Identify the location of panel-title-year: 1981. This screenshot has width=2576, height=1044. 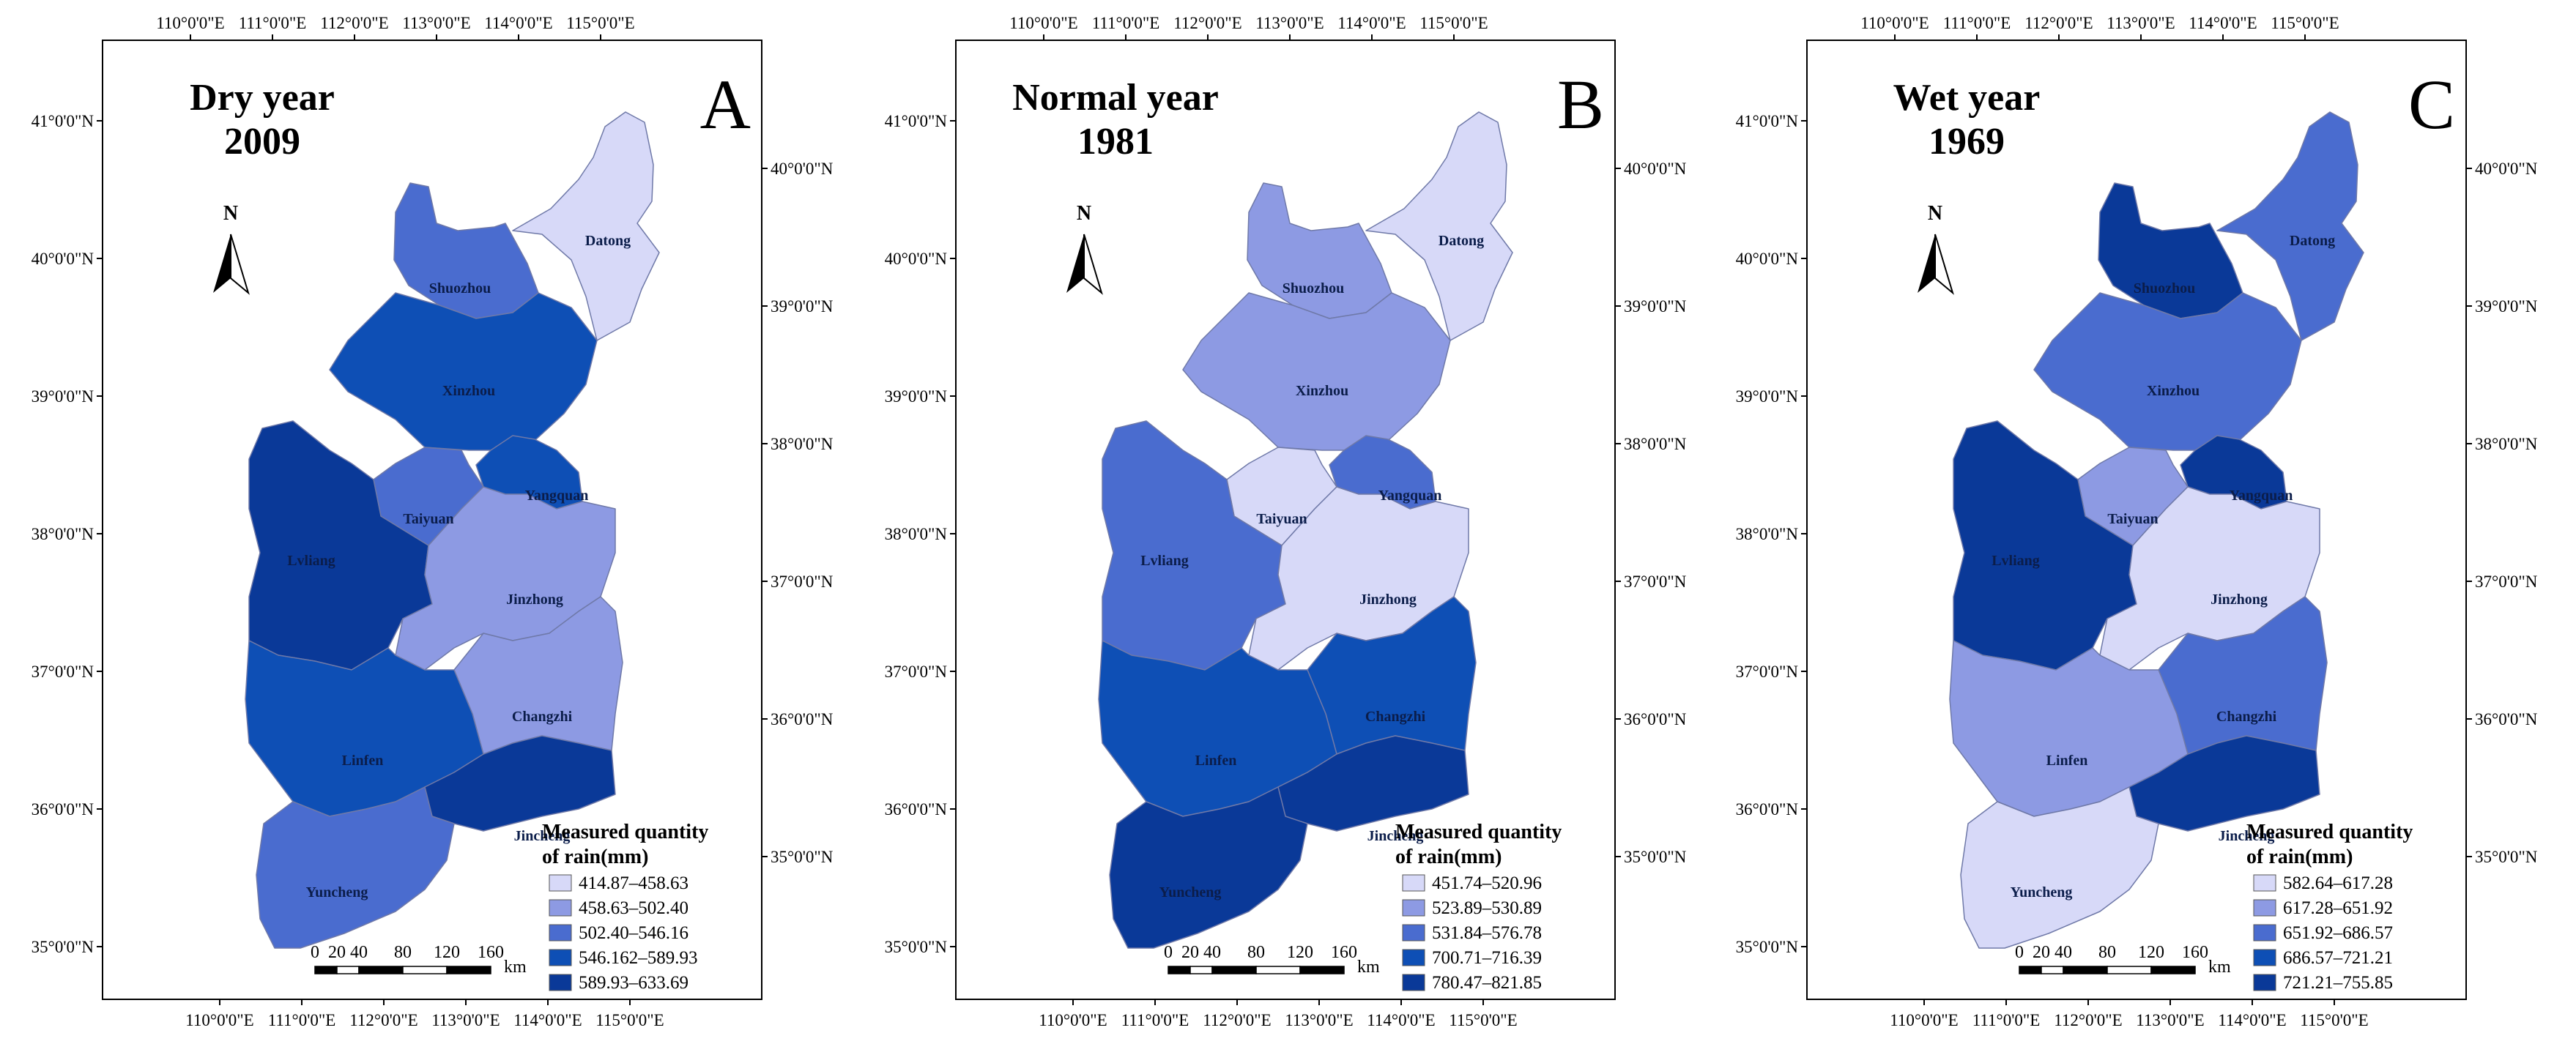
(1115, 142).